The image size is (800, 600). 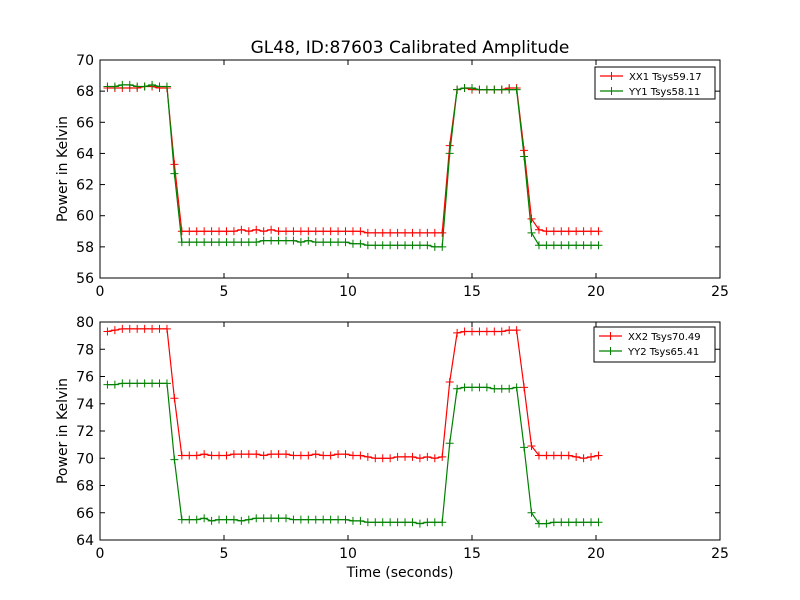 What do you see at coordinates (85, 92) in the screenshot?
I see `y-tick-label: 68` at bounding box center [85, 92].